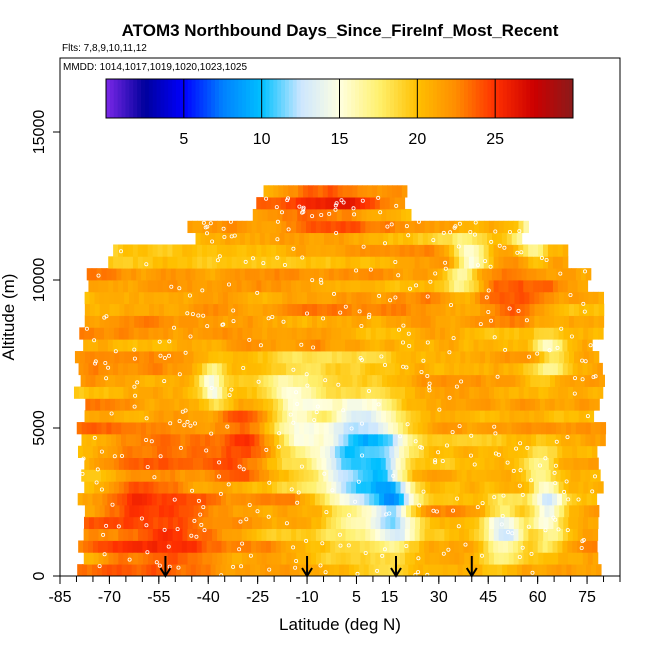  Describe the element at coordinates (471, 572) in the screenshot. I see `arrow-head` at that location.